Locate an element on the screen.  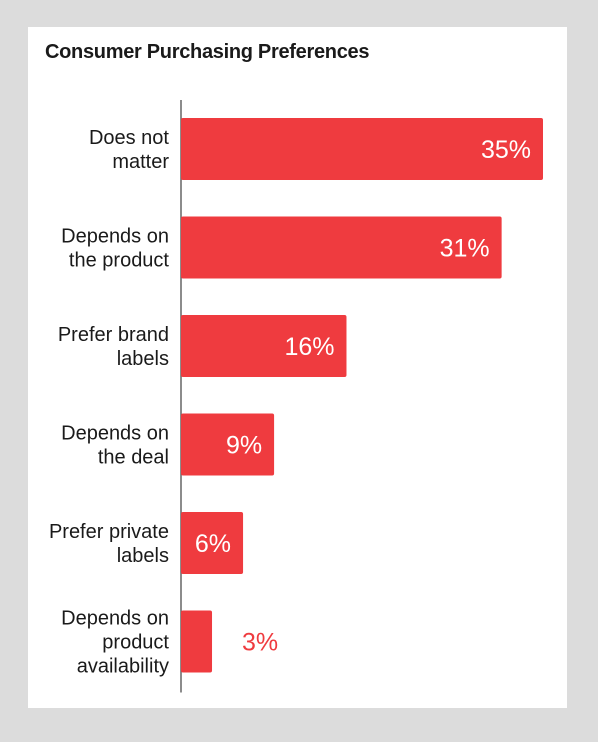
category-label-5: Depends on product availability is located at coordinates (115, 643).